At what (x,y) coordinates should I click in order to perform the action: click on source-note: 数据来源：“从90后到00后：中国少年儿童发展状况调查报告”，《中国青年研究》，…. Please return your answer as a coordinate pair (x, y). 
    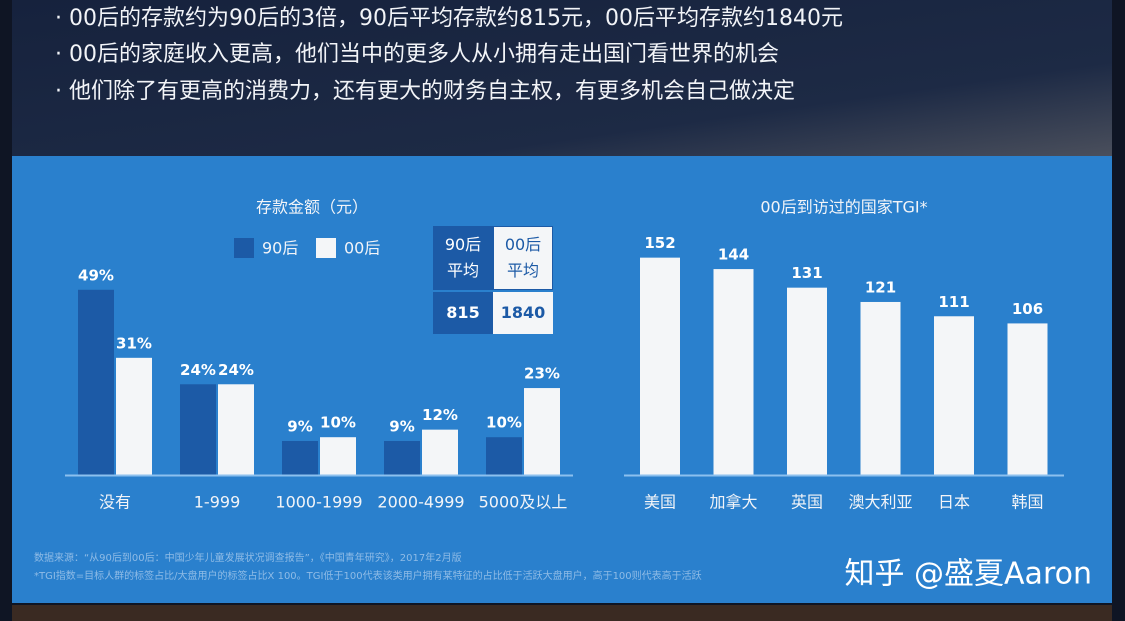
    Looking at the image, I should click on (248, 557).